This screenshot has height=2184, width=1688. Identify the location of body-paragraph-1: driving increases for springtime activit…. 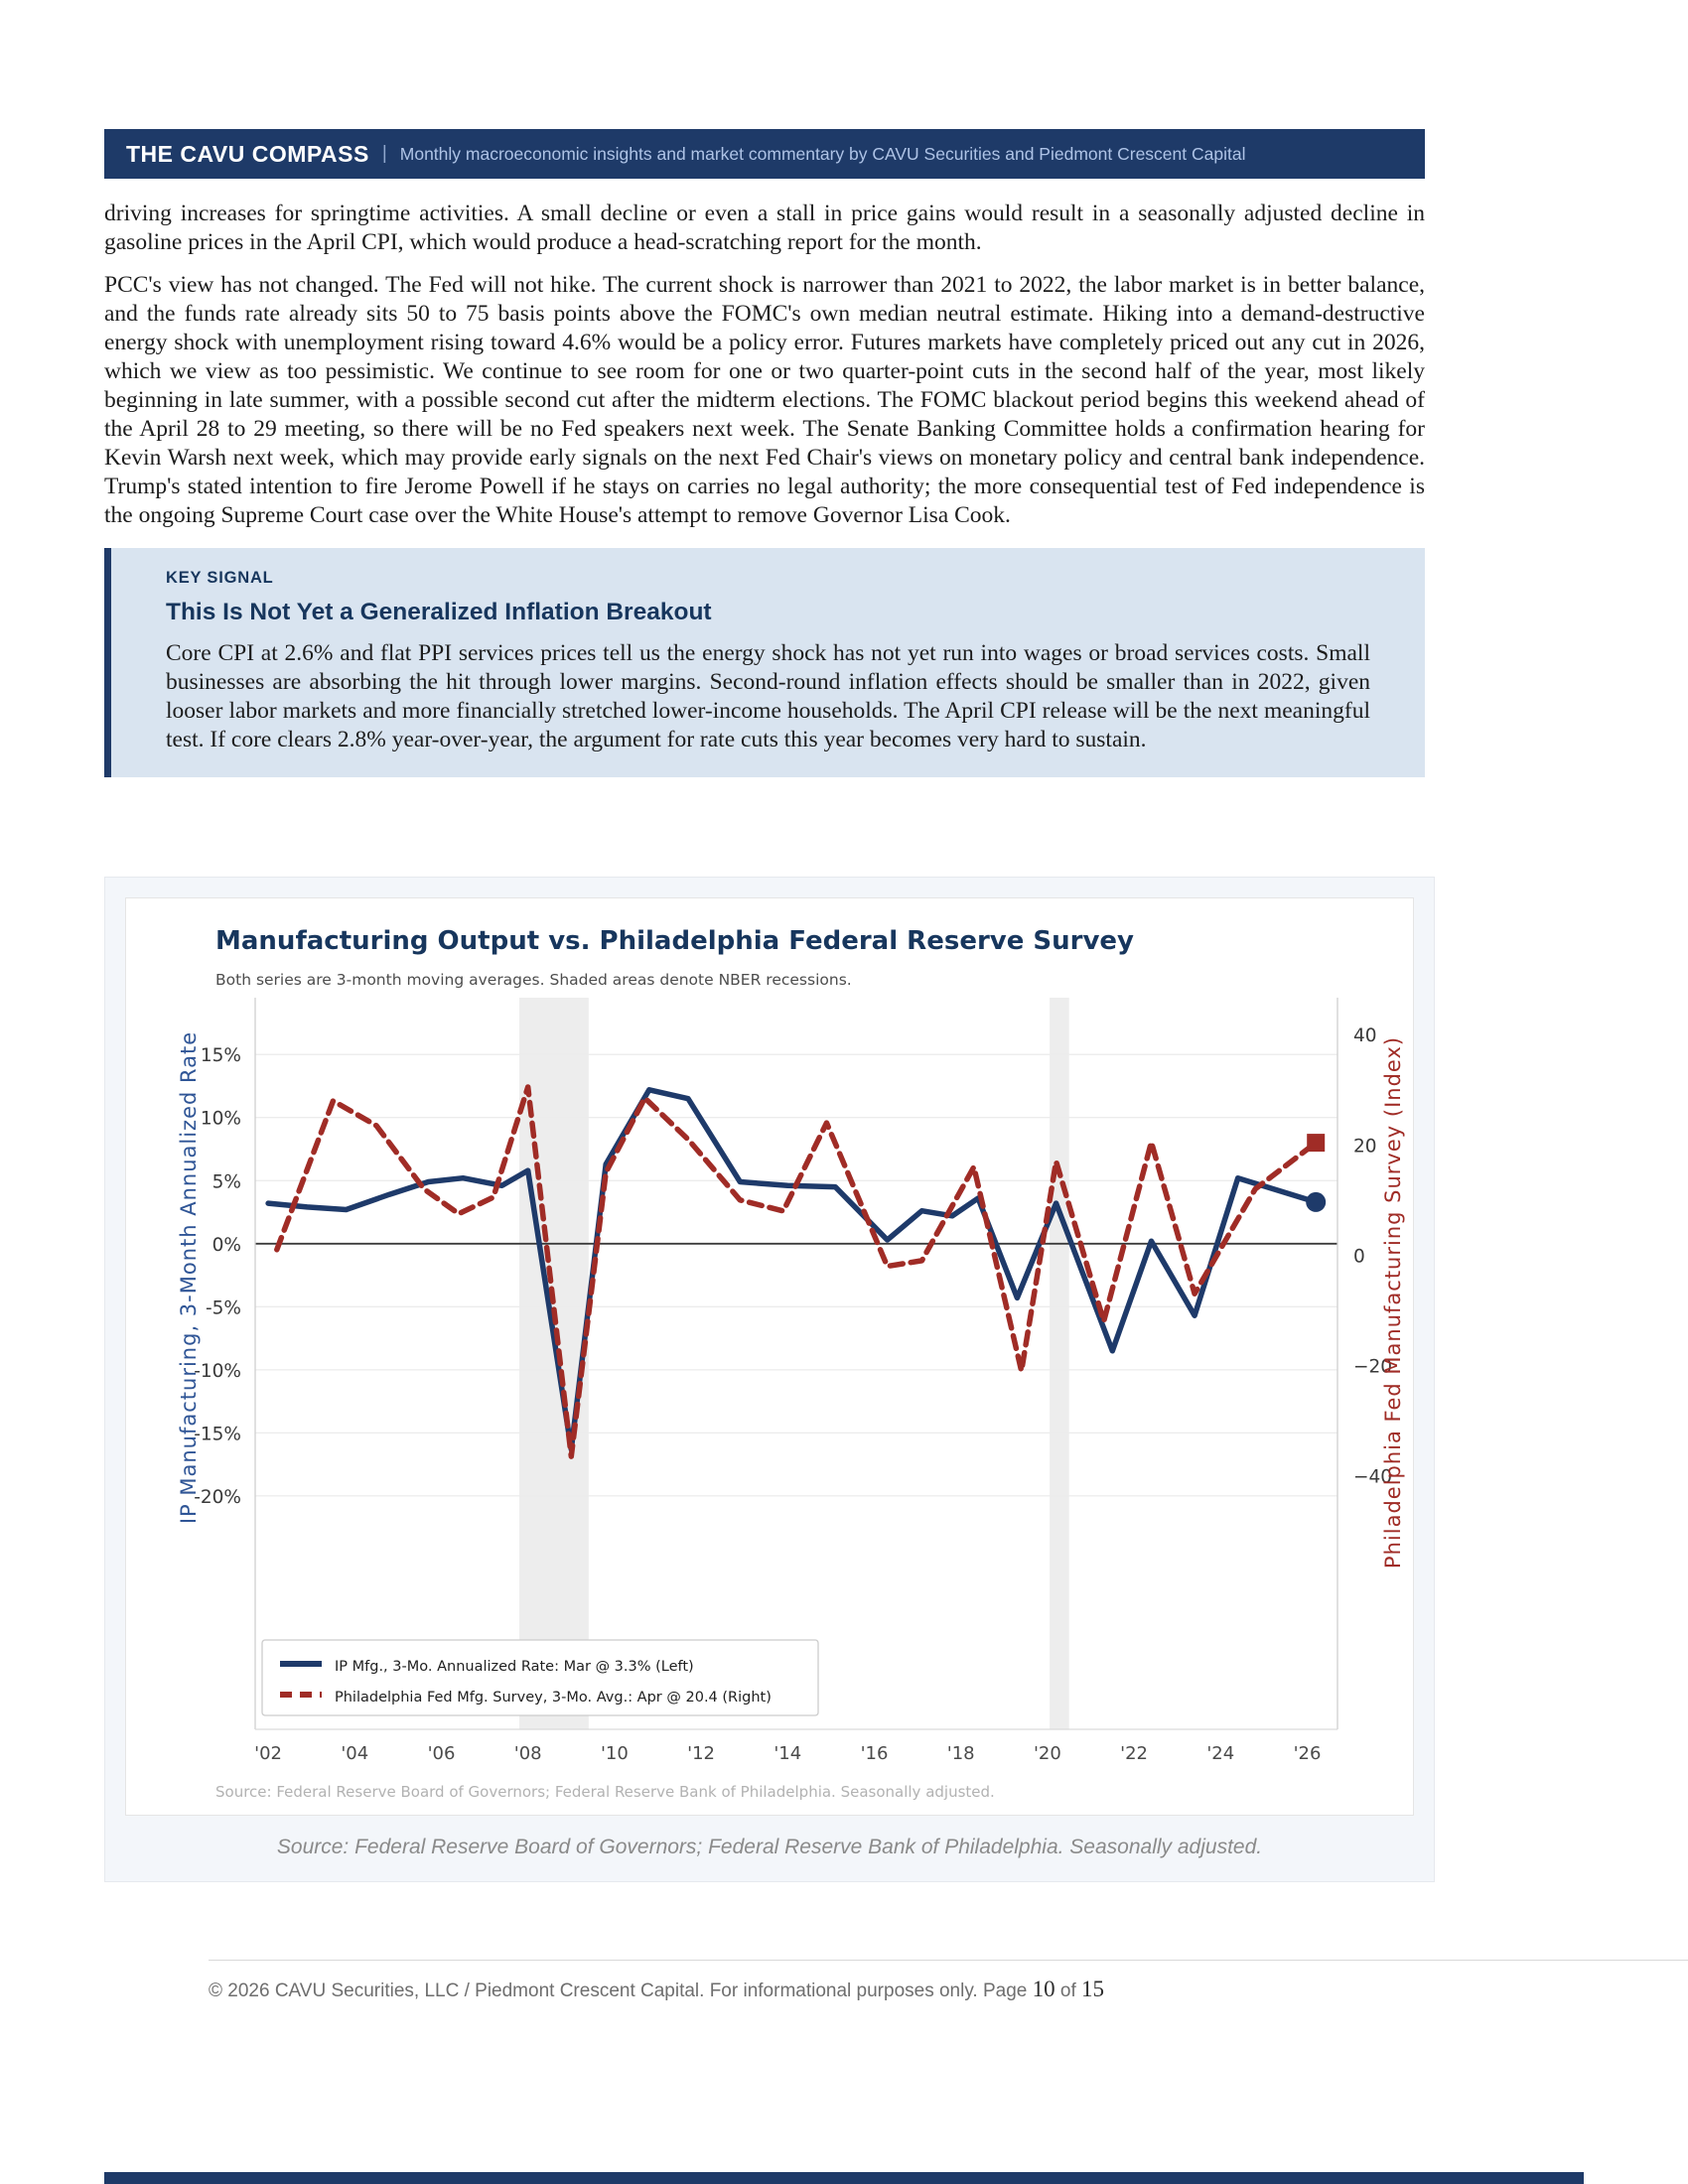
(764, 228).